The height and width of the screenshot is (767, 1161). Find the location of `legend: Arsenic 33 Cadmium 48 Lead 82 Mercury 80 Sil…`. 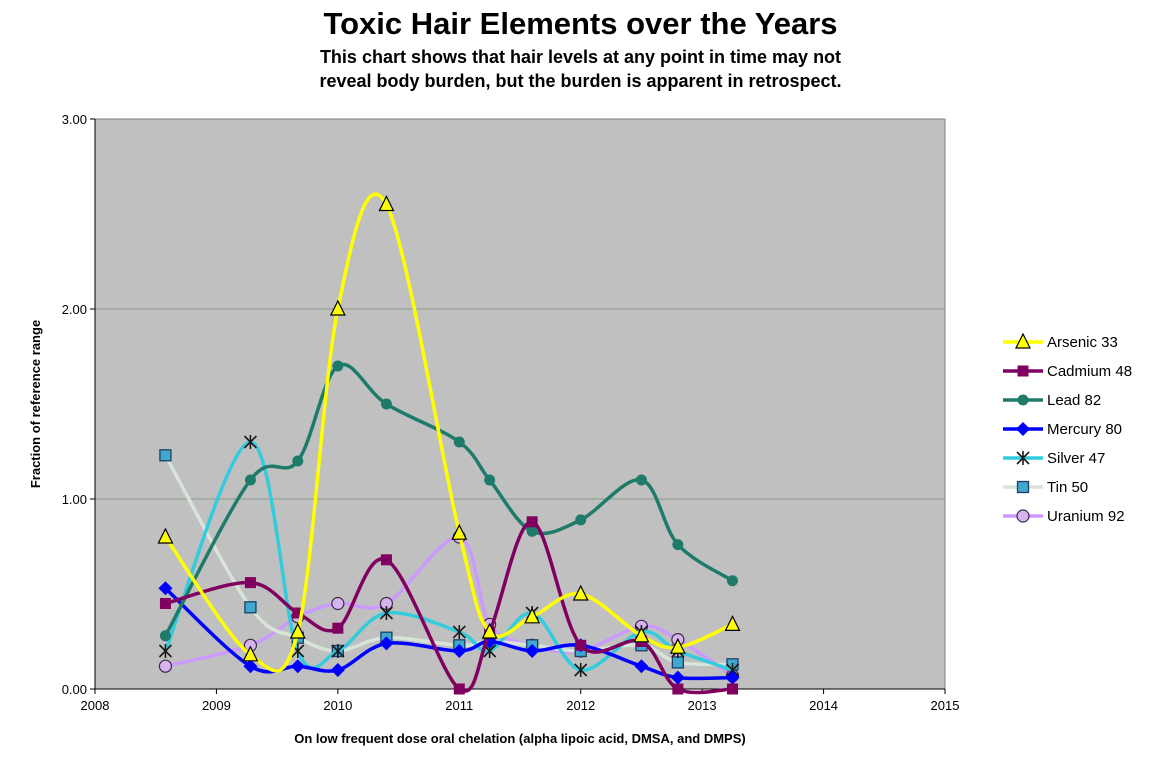

legend: Arsenic 33 Cadmium 48 Lead 82 Mercury 80 Sil… is located at coordinates (1067, 428).